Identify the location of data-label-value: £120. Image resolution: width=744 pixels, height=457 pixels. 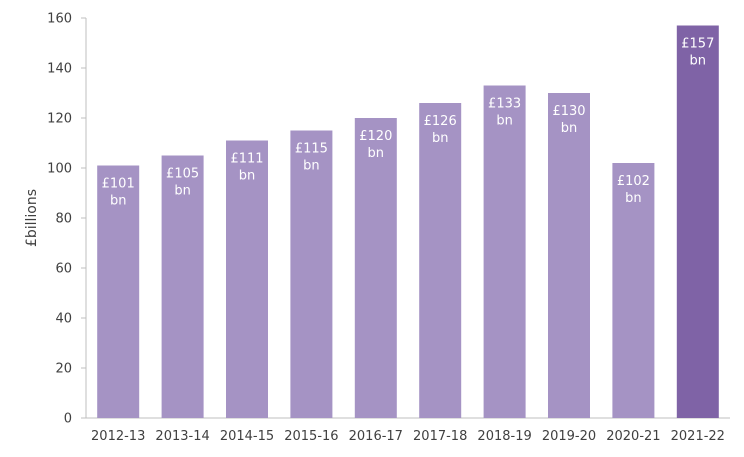
(375, 136).